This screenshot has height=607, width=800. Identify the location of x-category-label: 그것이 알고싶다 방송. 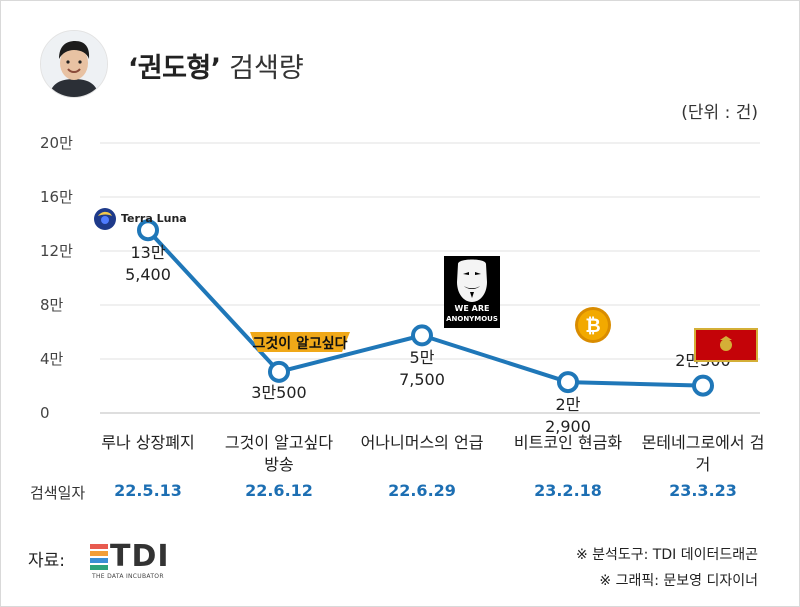
(279, 453).